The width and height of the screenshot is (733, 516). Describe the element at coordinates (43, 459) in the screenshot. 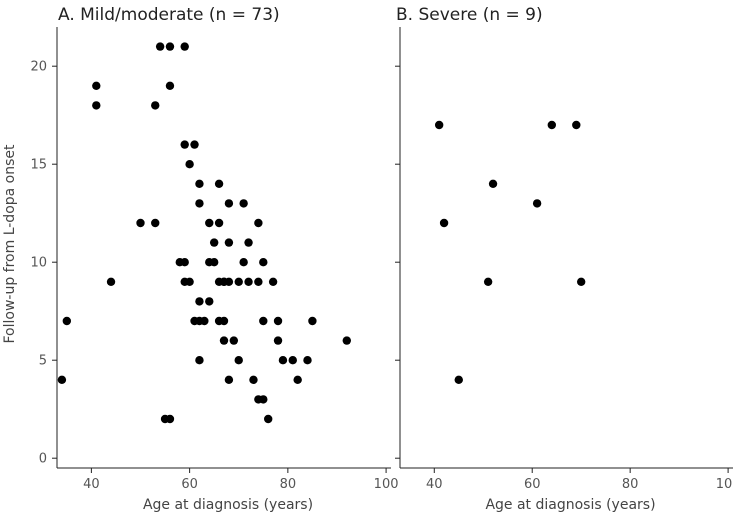

I see `y-tick-label: 0` at that location.